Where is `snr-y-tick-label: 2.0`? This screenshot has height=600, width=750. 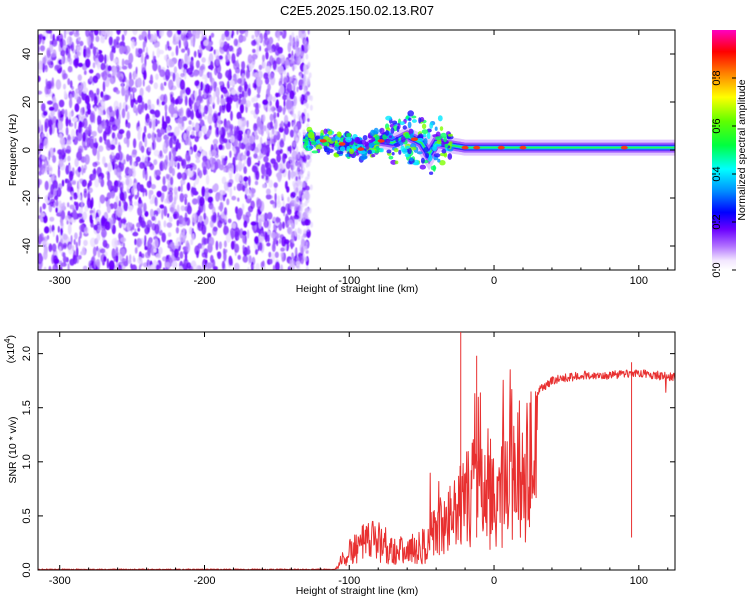
snr-y-tick-label: 2.0 is located at coordinates (27, 353).